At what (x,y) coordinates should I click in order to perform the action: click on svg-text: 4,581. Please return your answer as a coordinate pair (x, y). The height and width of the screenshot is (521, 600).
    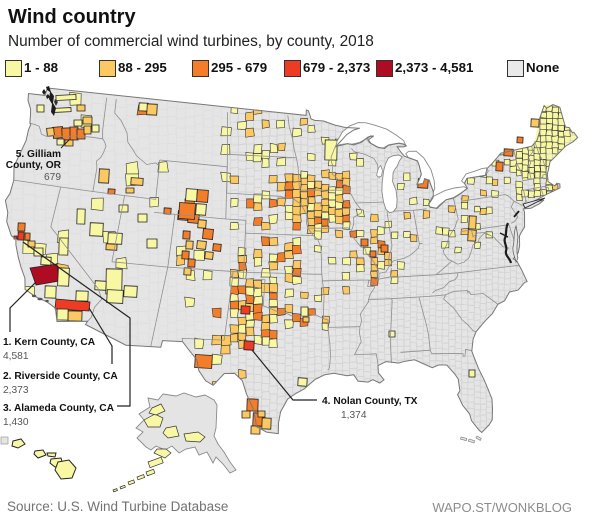
    Looking at the image, I should click on (16, 356).